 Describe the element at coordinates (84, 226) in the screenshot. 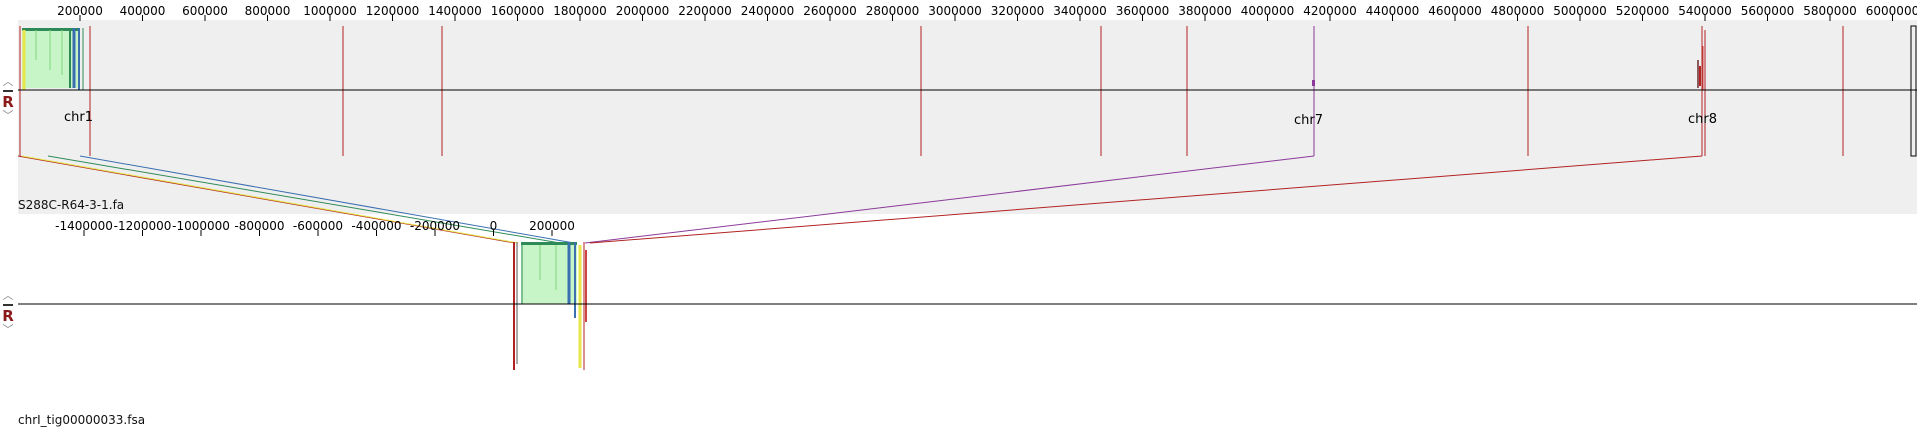

I see `ruler-tick-label: -1400000` at that location.